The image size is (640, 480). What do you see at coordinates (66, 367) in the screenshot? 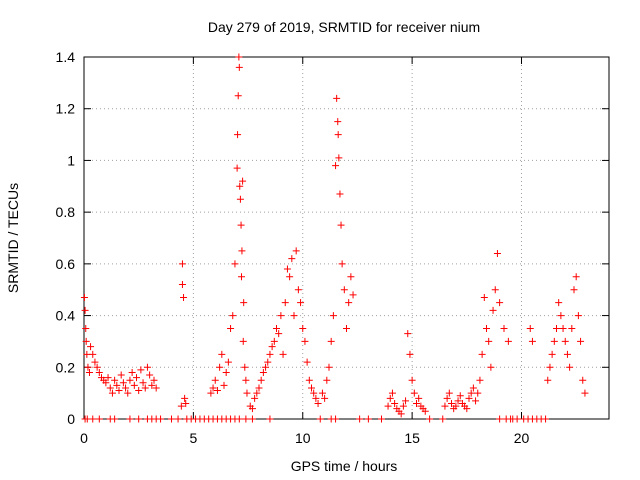
I see `y-tick-label: 0.2` at bounding box center [66, 367].